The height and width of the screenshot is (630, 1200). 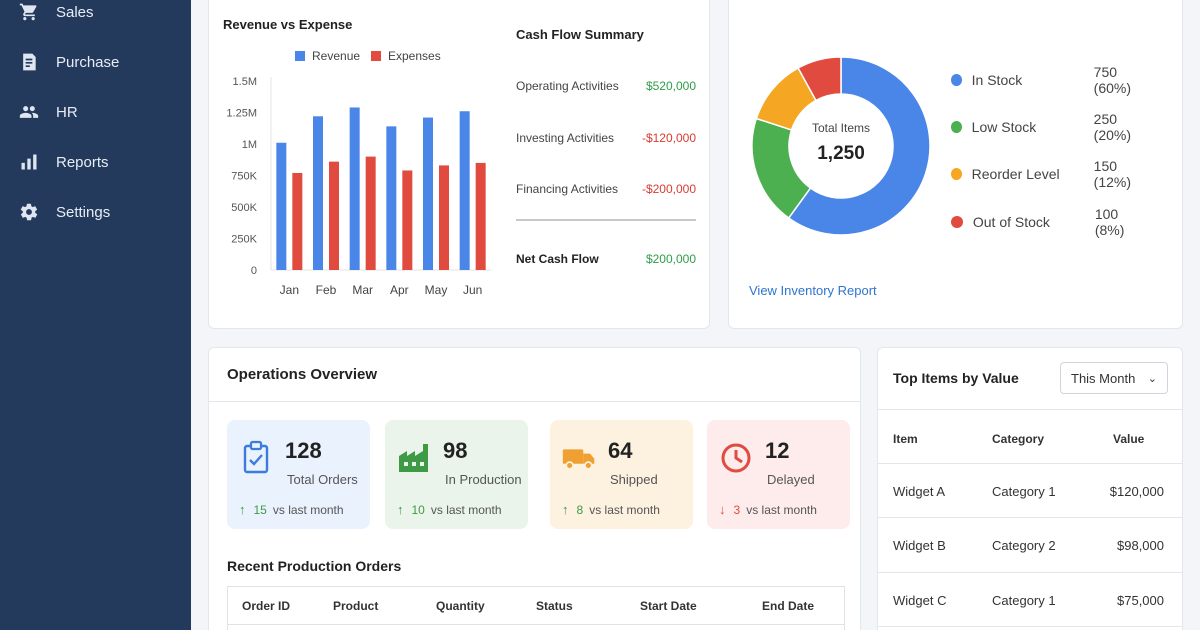 I want to click on cashflow-net-label: Net Cash Flow, so click(x=557, y=259).